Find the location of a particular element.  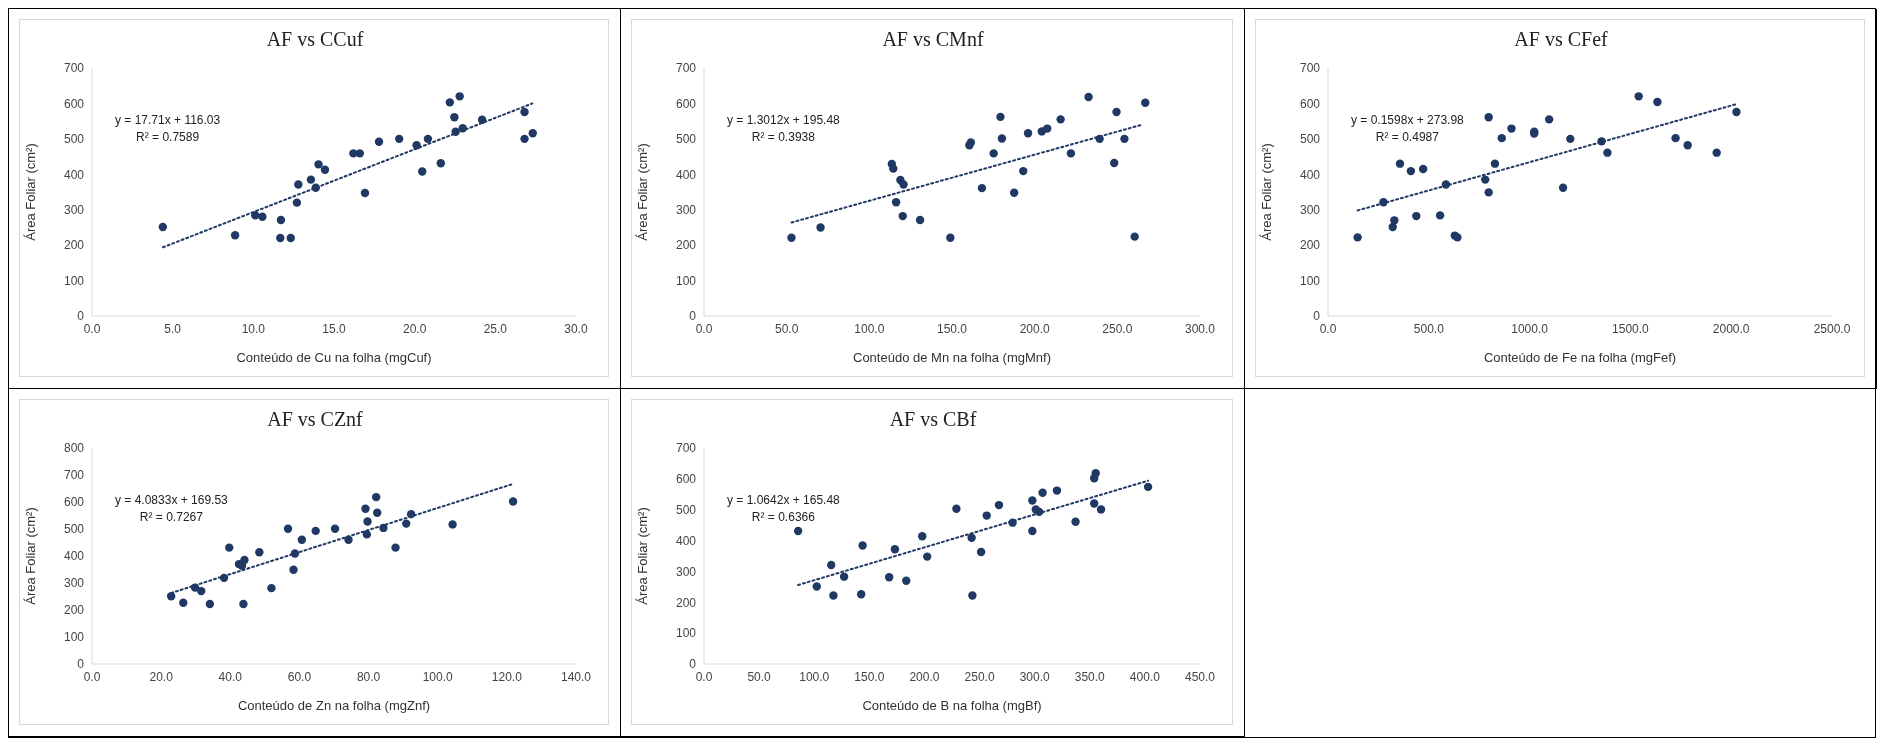

annotation: R² = 0.4987 is located at coordinates (1407, 137).